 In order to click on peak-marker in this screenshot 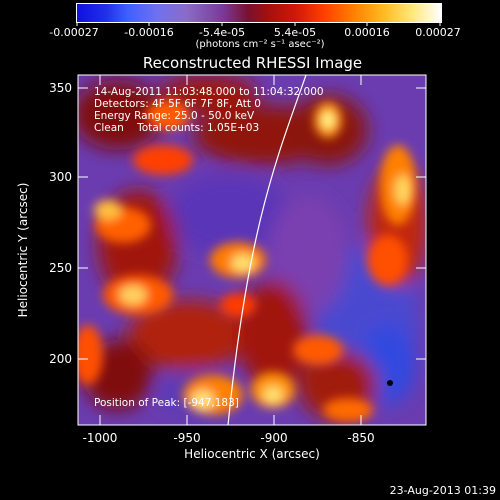, I will do `click(390, 383)`.